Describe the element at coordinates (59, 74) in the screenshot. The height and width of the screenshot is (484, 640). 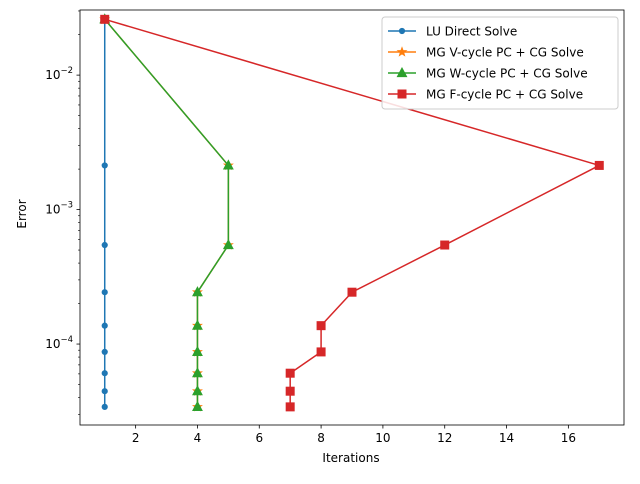
I see `y-tick-label: 10⁻²` at that location.